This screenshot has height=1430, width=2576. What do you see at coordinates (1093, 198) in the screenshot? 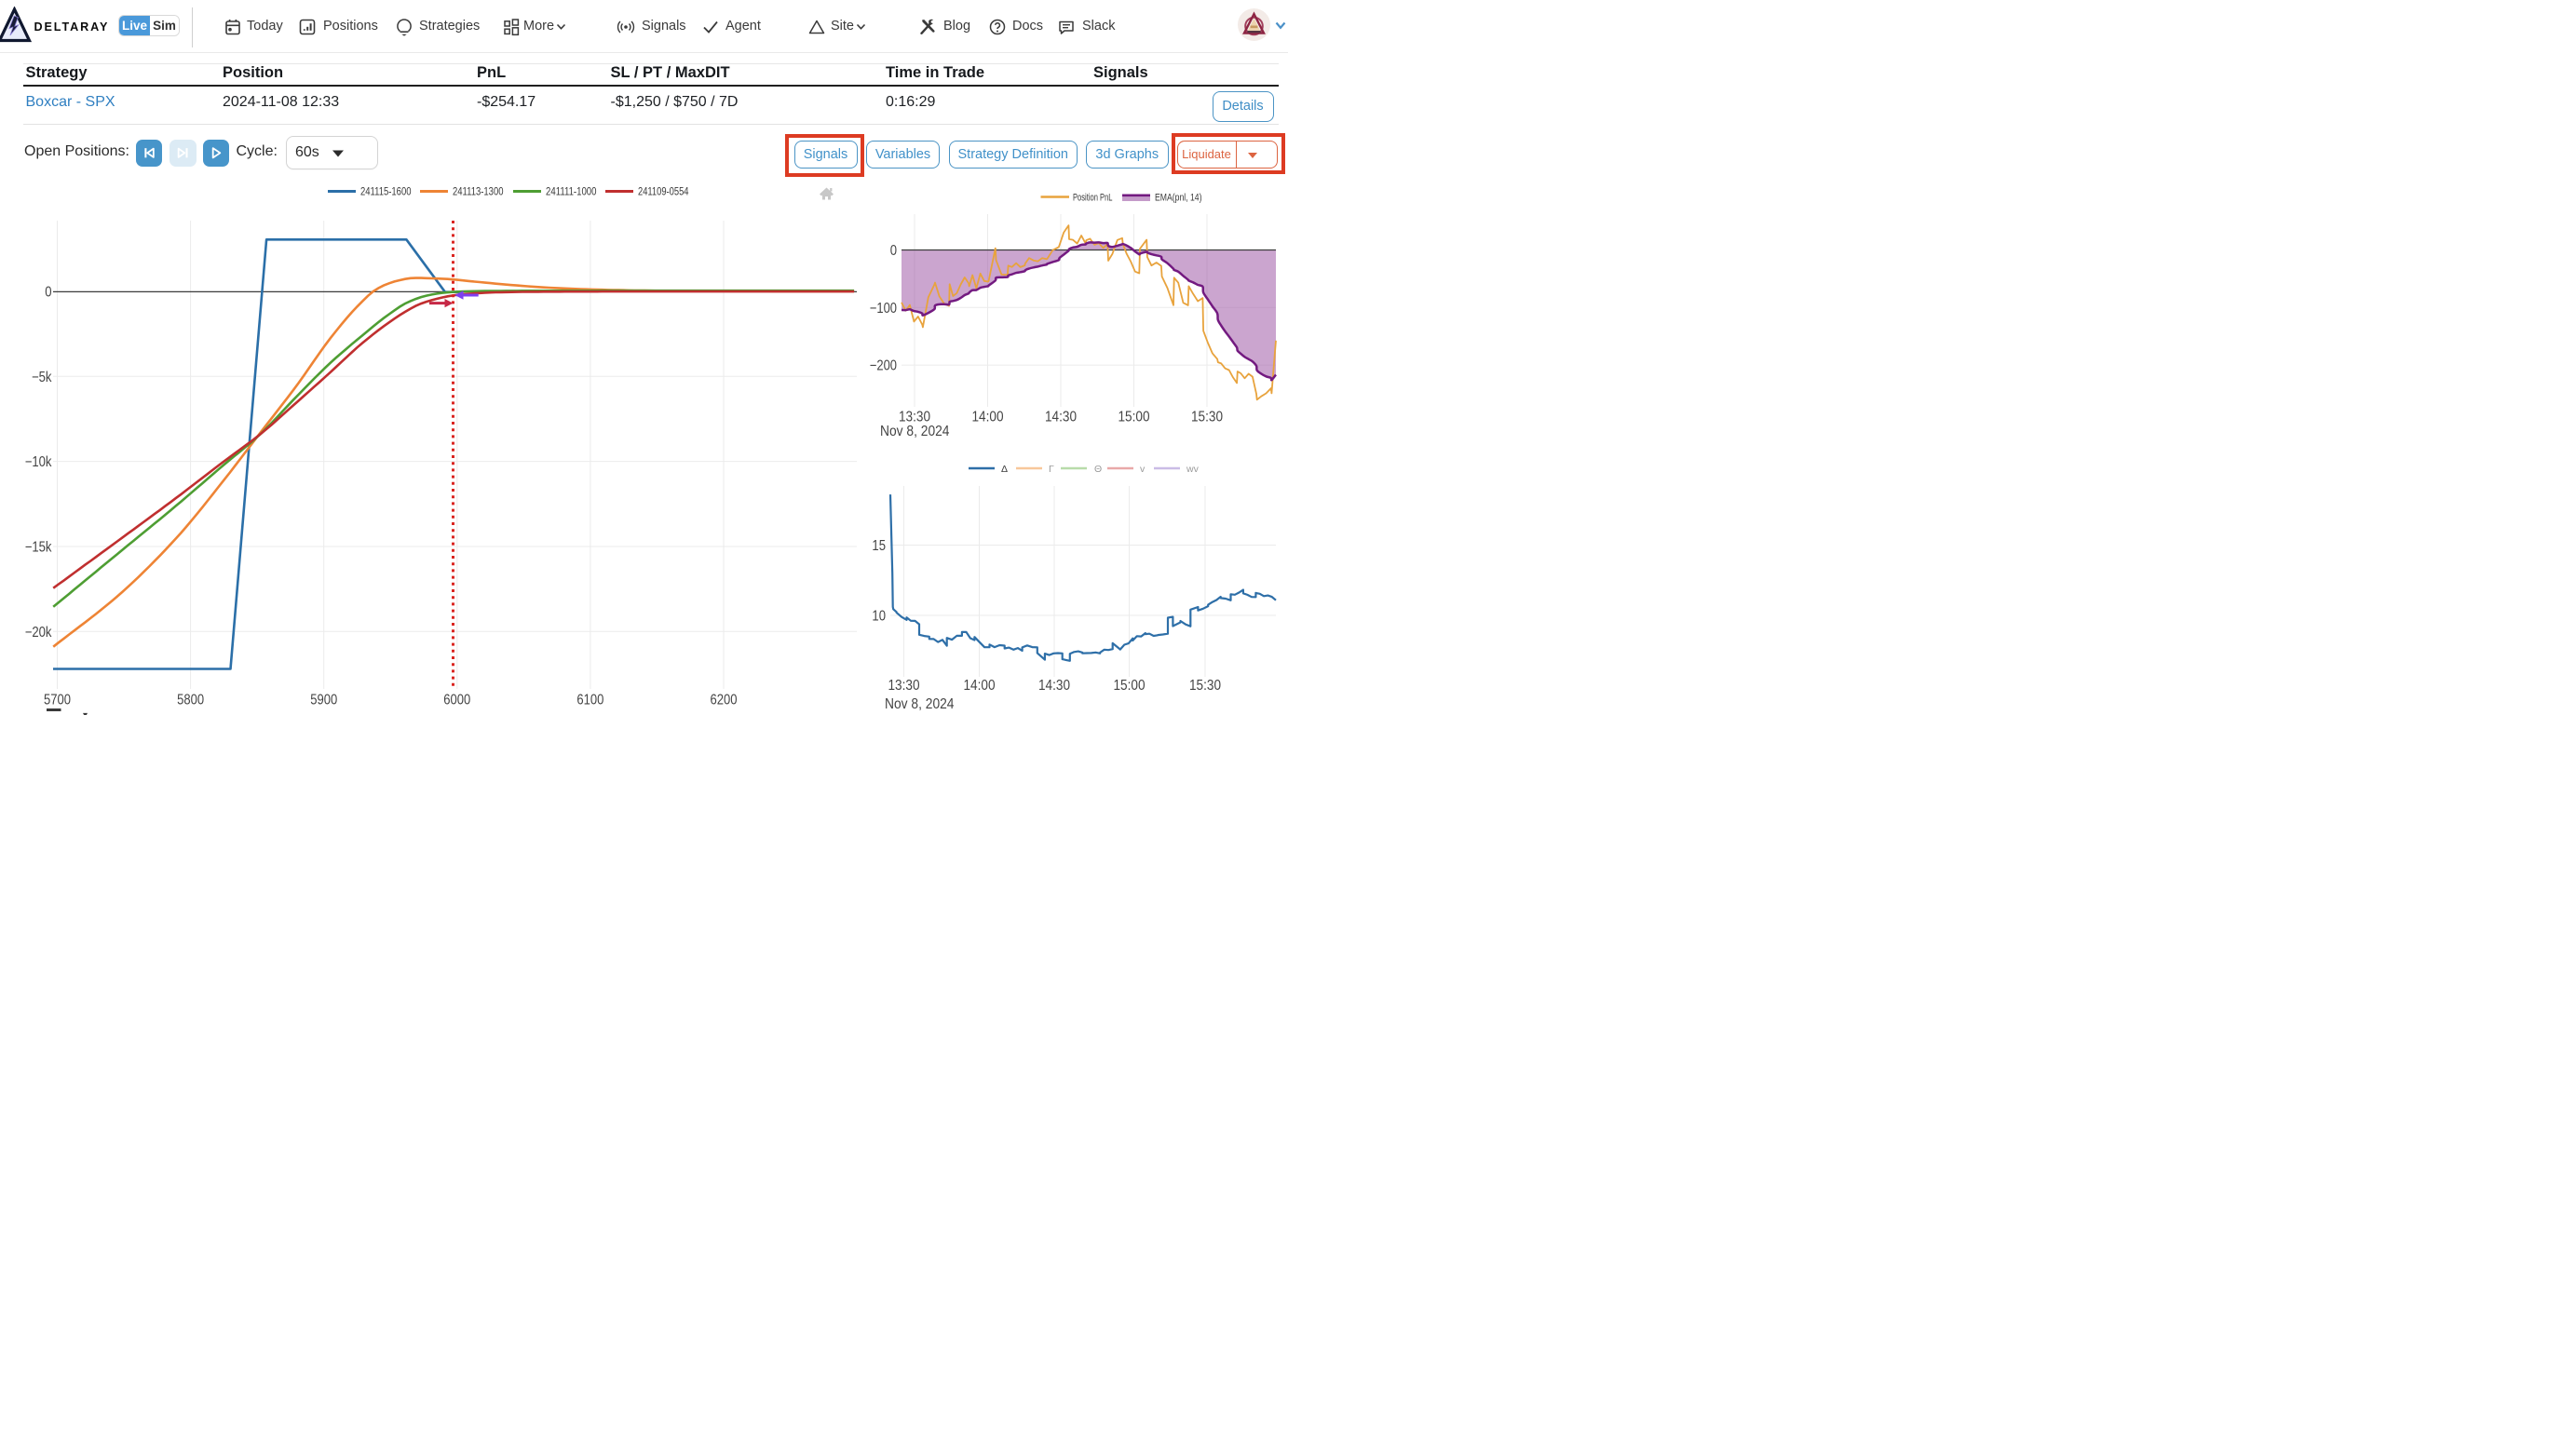
I see `svg-text: Position PnL` at bounding box center [1093, 198].